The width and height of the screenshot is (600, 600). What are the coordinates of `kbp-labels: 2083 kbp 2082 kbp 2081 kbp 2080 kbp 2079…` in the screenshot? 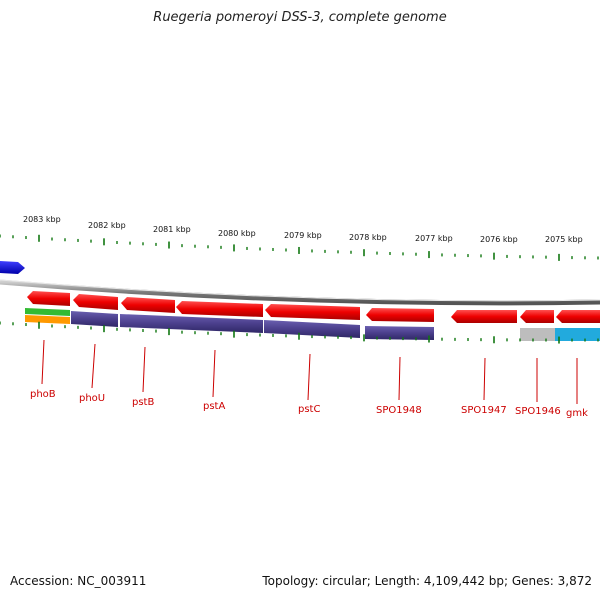 It's located at (303, 229).